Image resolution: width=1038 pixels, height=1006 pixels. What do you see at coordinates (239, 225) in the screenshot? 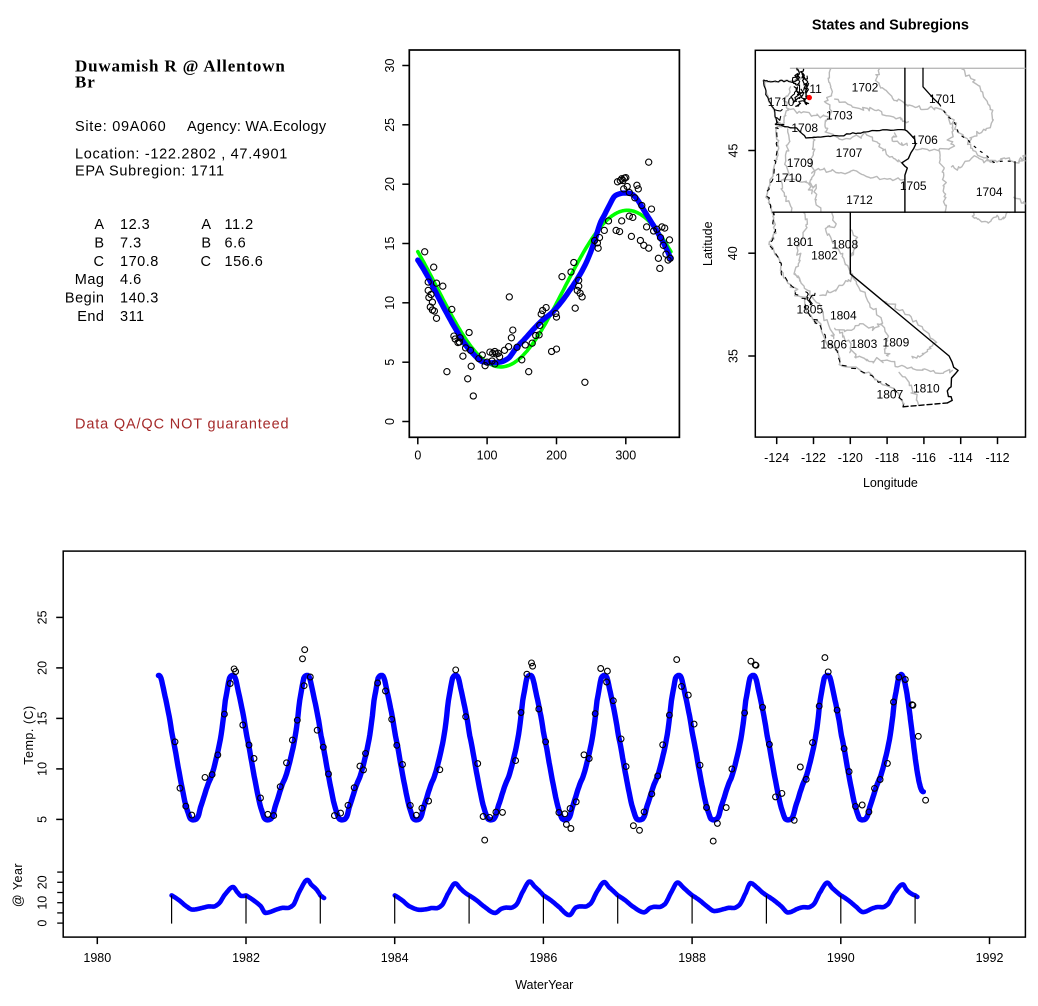
I see `svg-text: 11.2` at bounding box center [239, 225].